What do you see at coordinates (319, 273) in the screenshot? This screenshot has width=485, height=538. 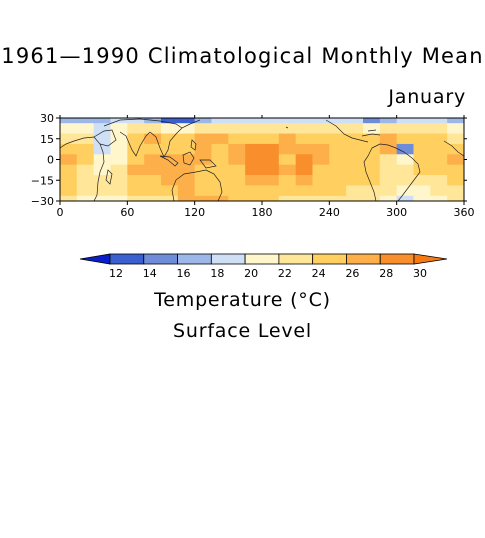 I see `colorbar-tick-label: 24` at bounding box center [319, 273].